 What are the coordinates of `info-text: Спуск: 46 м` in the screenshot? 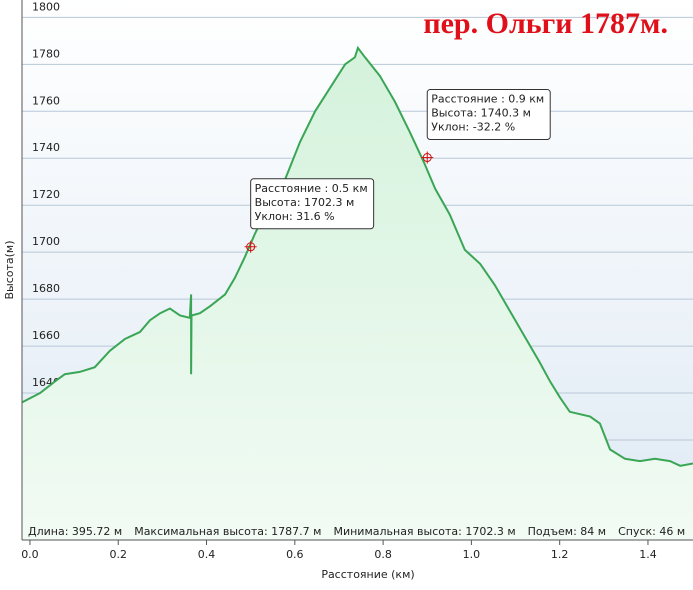 It's located at (651, 531).